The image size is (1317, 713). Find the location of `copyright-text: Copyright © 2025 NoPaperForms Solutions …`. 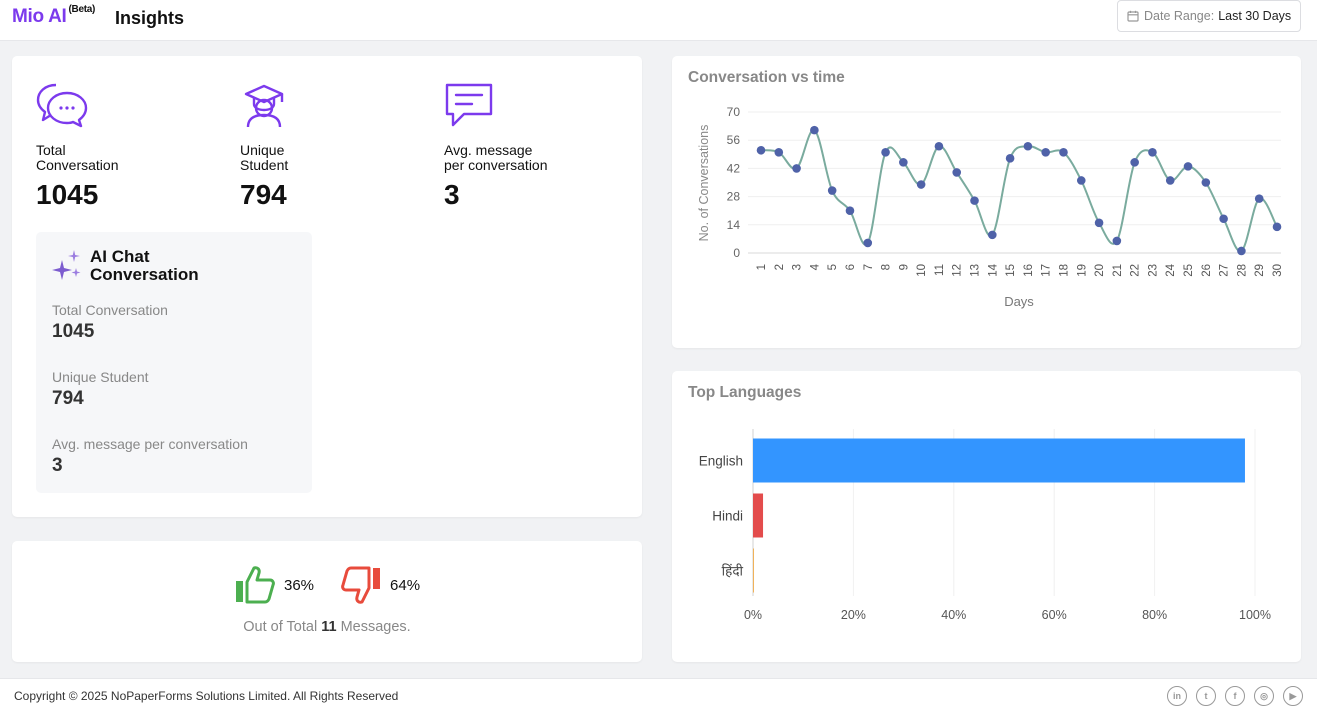

copyright-text: Copyright © 2025 NoPaperForms Solutions … is located at coordinates (206, 696).